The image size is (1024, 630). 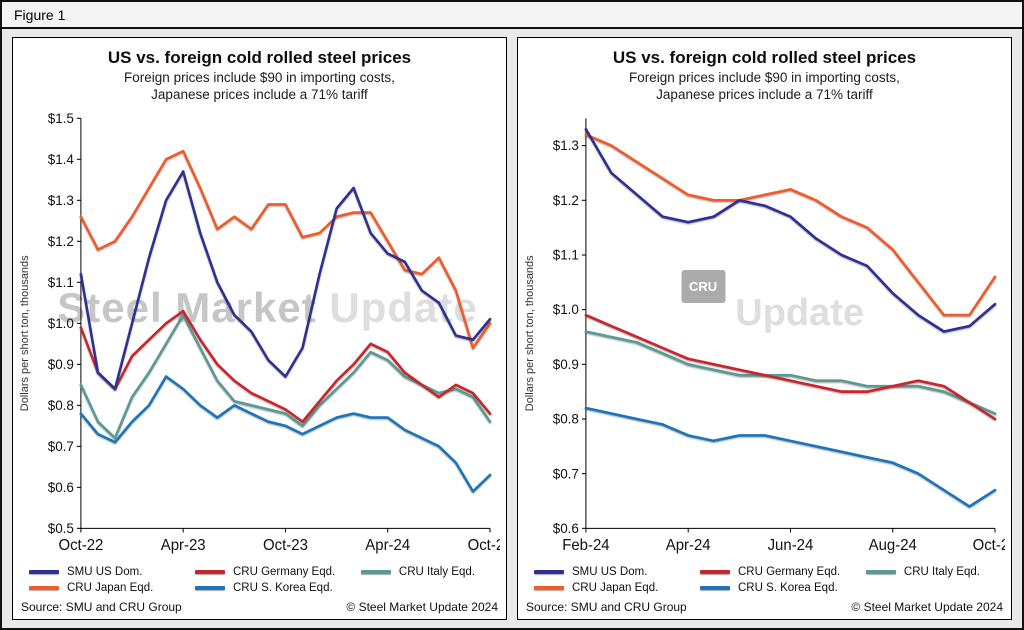 What do you see at coordinates (61, 117) in the screenshot?
I see `y-tick-label: $1.5` at bounding box center [61, 117].